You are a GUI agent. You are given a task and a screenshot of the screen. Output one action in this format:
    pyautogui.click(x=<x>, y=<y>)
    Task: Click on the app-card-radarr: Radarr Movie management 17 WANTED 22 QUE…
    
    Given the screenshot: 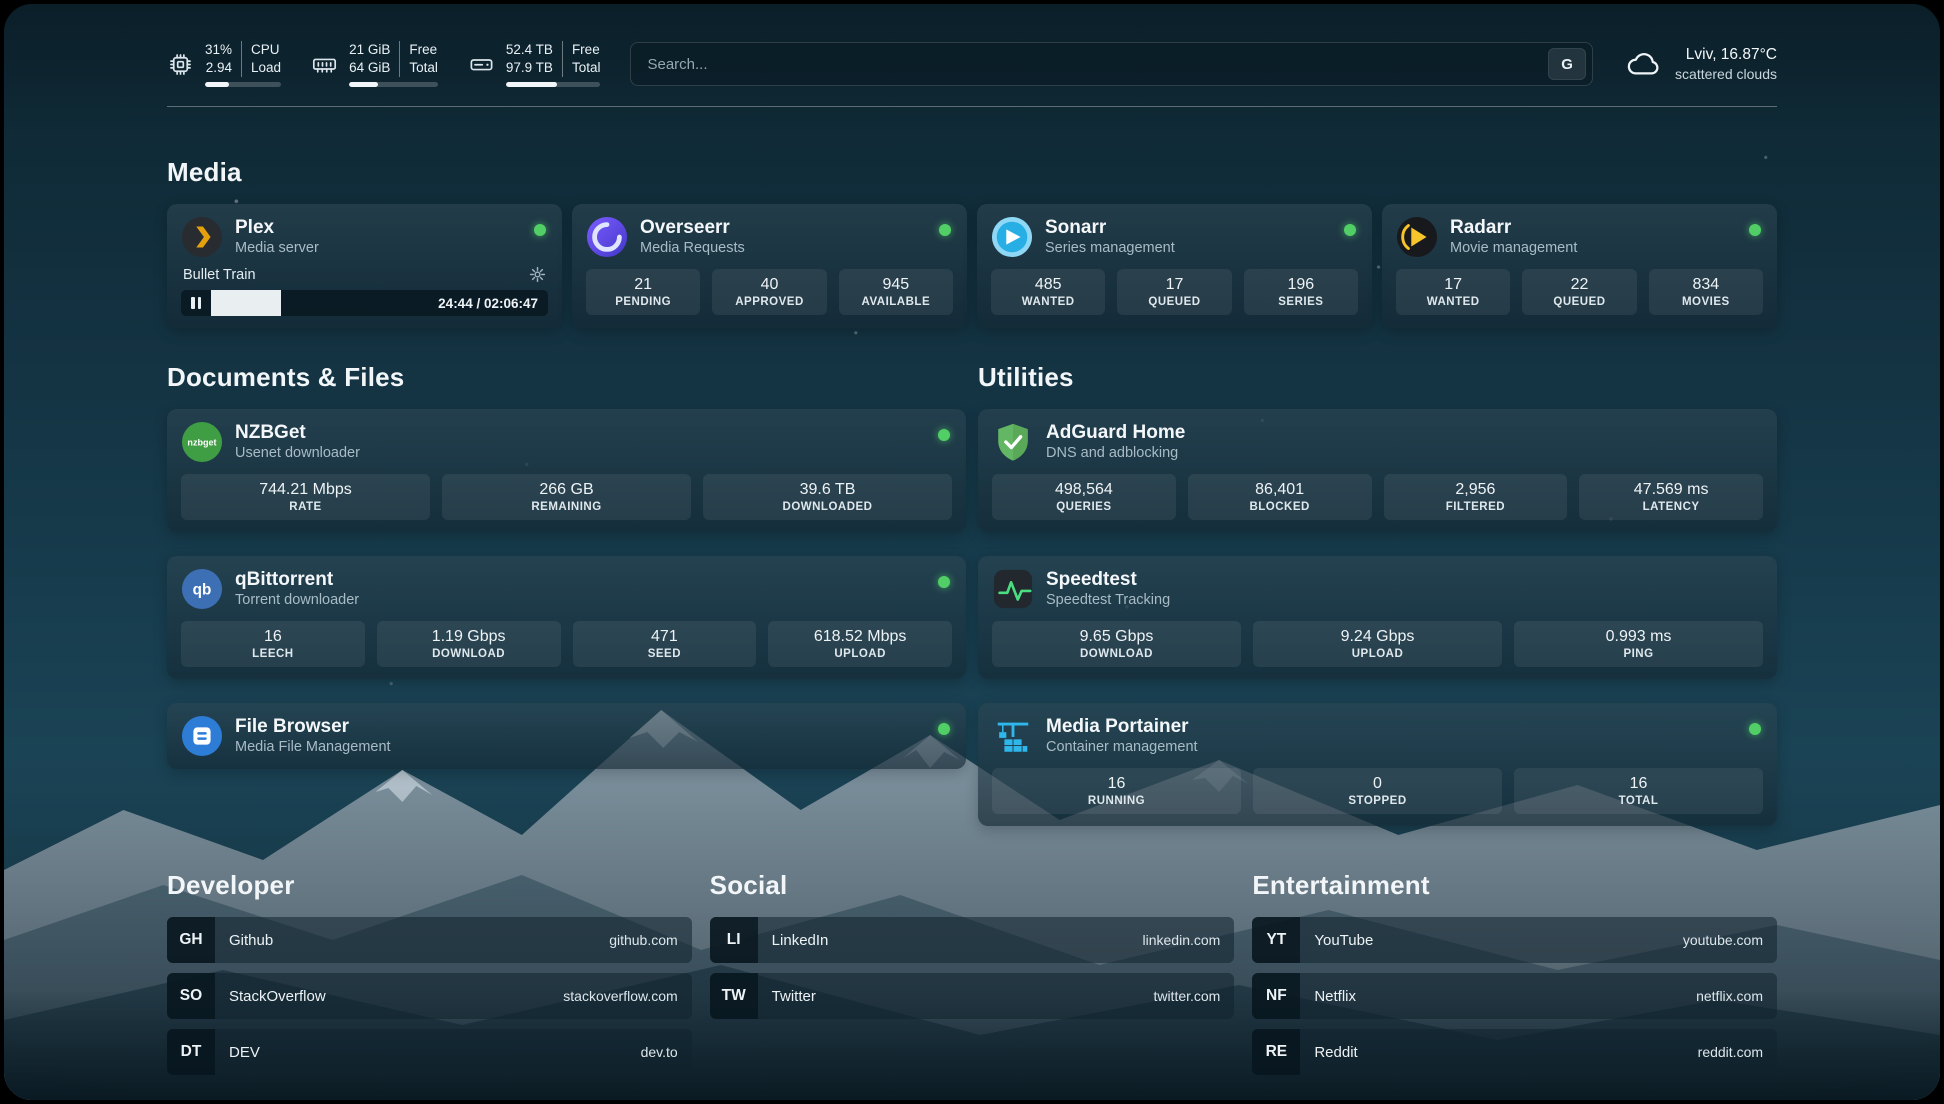 What is the action you would take?
    pyautogui.click(x=1579, y=266)
    